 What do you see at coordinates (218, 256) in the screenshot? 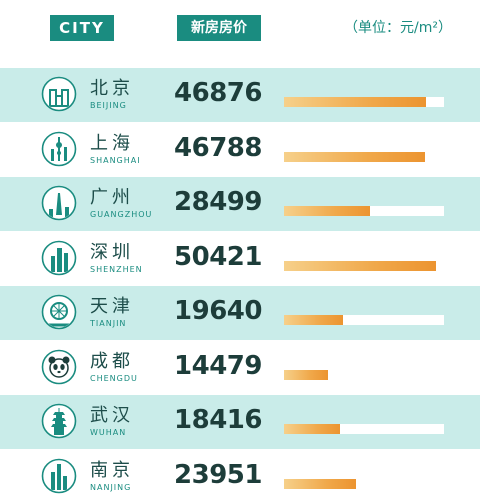
I see `price-value: 50421` at bounding box center [218, 256].